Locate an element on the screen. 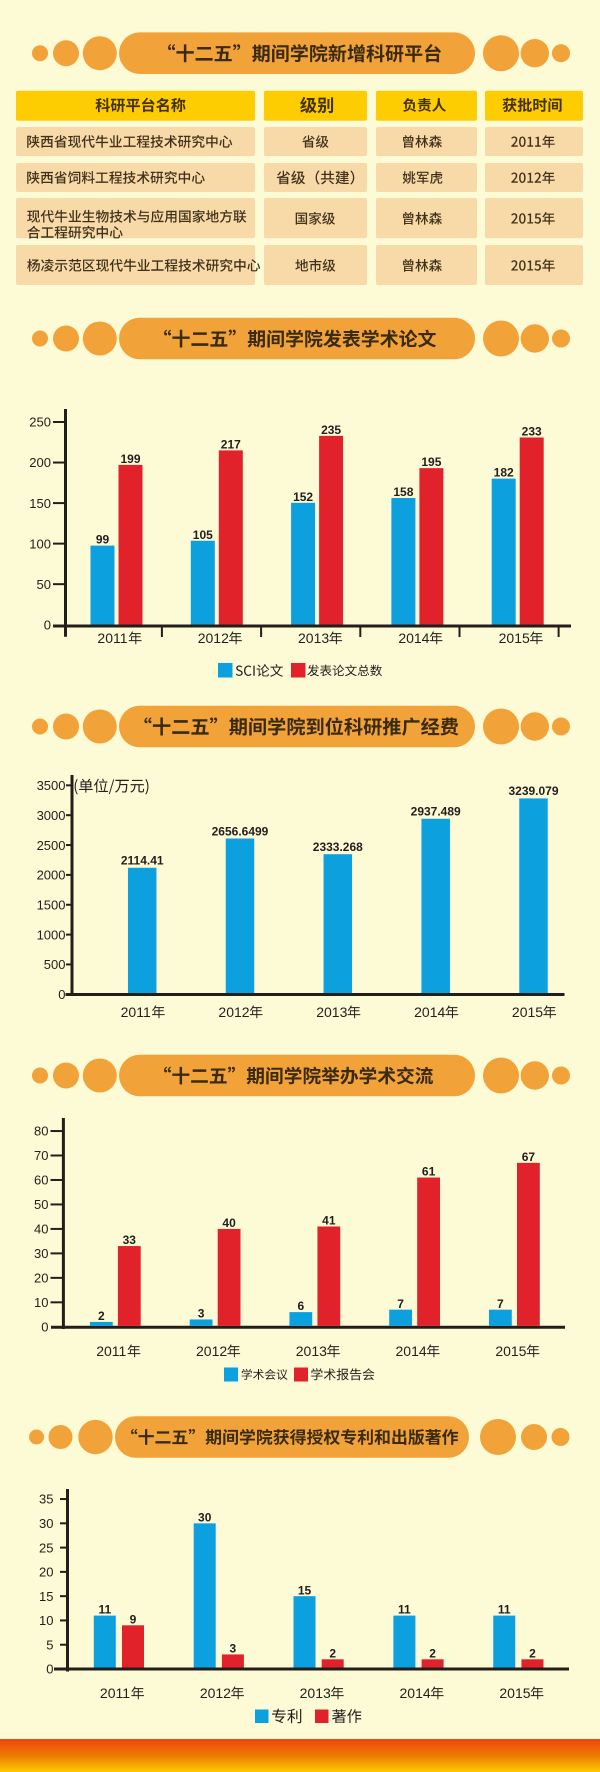  svg-text: 217 is located at coordinates (231, 444).